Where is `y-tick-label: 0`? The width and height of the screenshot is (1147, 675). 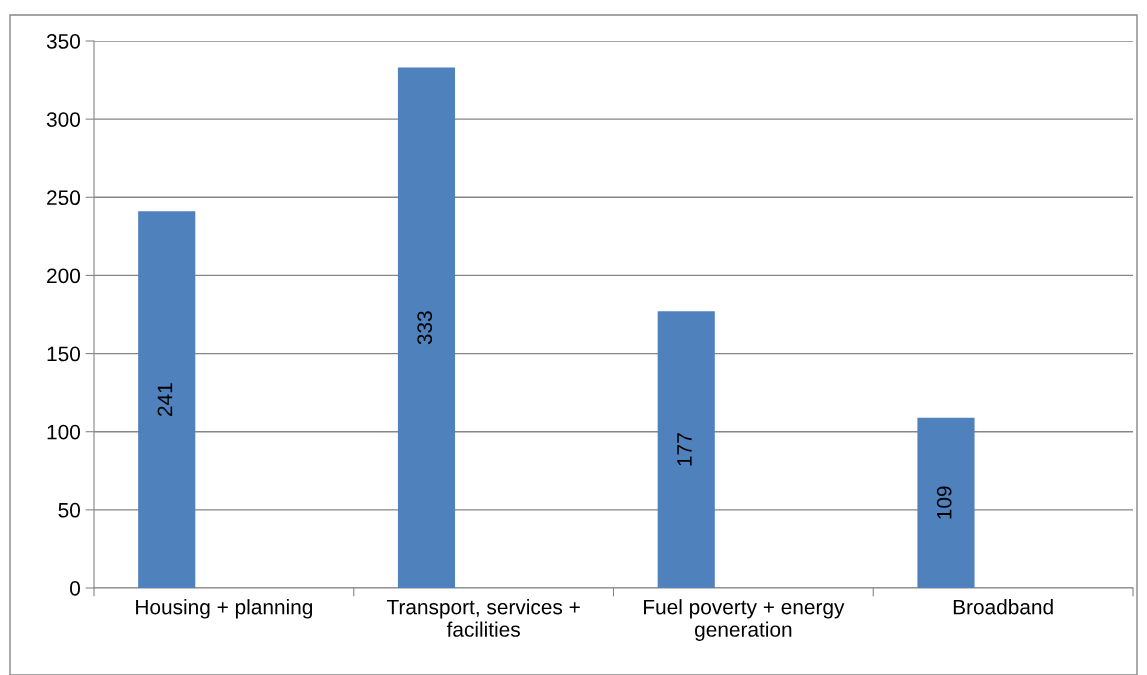 y-tick-label: 0 is located at coordinates (75, 588).